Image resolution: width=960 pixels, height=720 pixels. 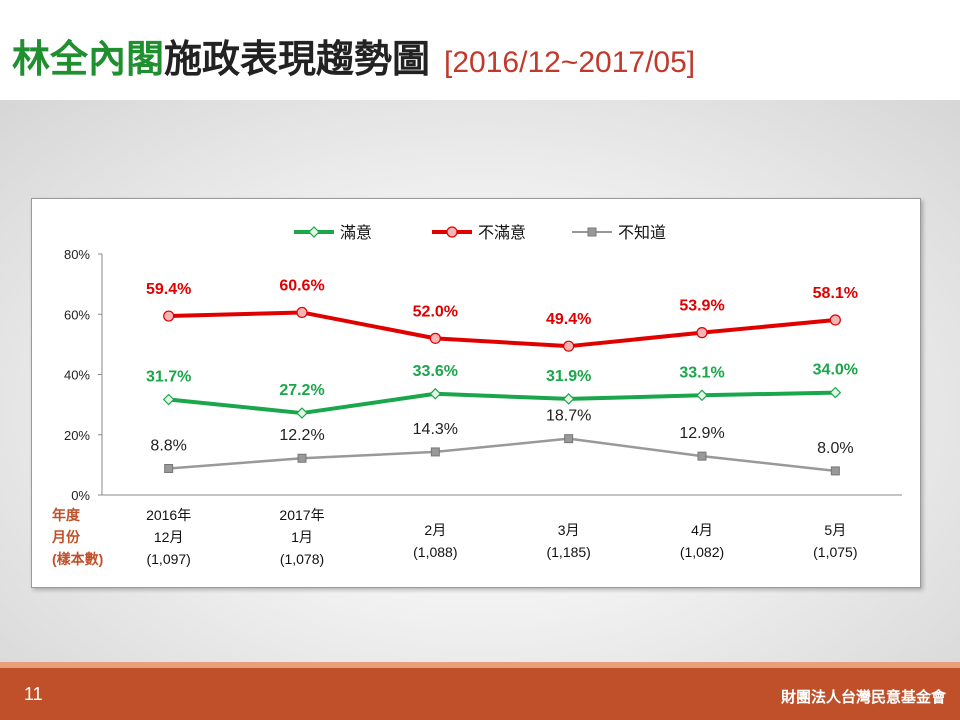 I want to click on legend-label: 滿意, so click(x=356, y=232).